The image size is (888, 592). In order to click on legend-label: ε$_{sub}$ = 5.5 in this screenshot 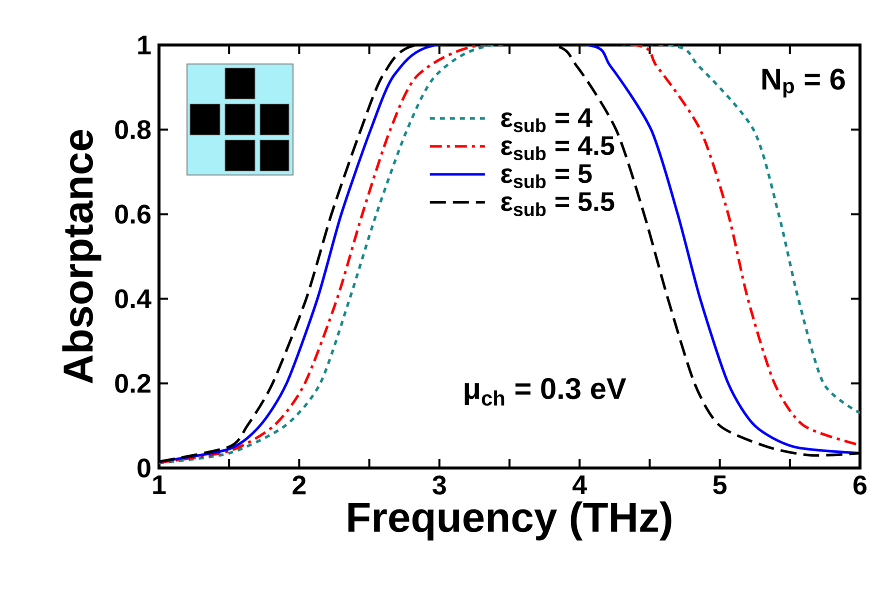, I will do `click(557, 204)`.